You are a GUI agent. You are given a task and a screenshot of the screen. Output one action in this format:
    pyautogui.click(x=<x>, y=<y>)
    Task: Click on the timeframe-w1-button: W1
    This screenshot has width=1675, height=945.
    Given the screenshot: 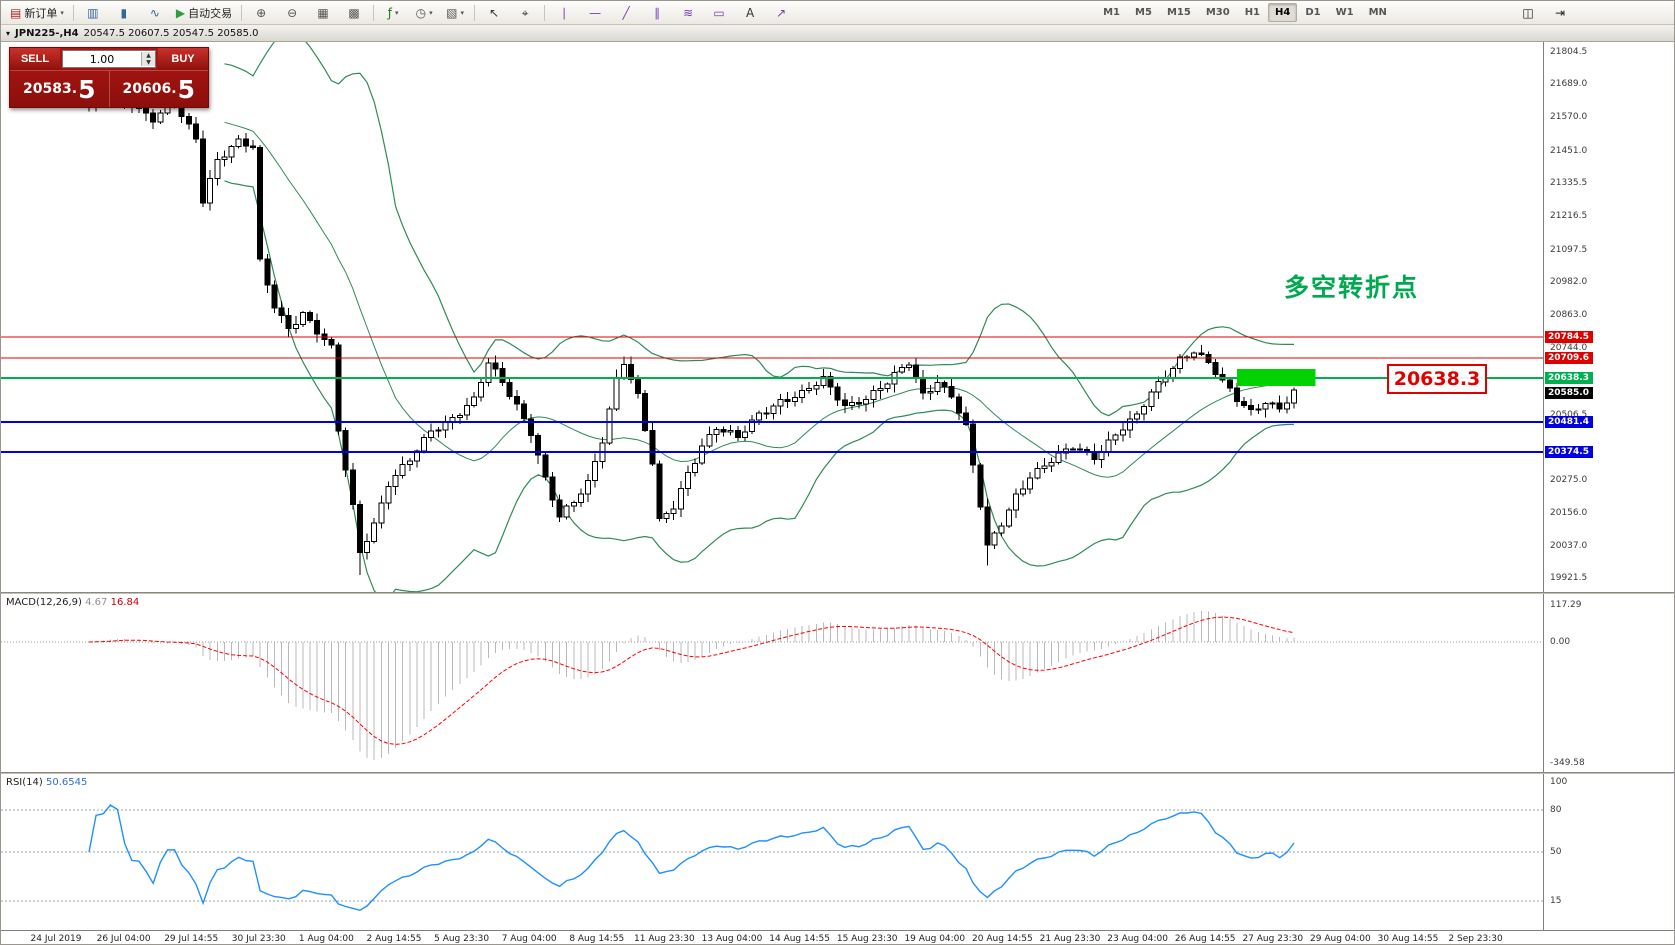 What is the action you would take?
    pyautogui.click(x=1344, y=12)
    